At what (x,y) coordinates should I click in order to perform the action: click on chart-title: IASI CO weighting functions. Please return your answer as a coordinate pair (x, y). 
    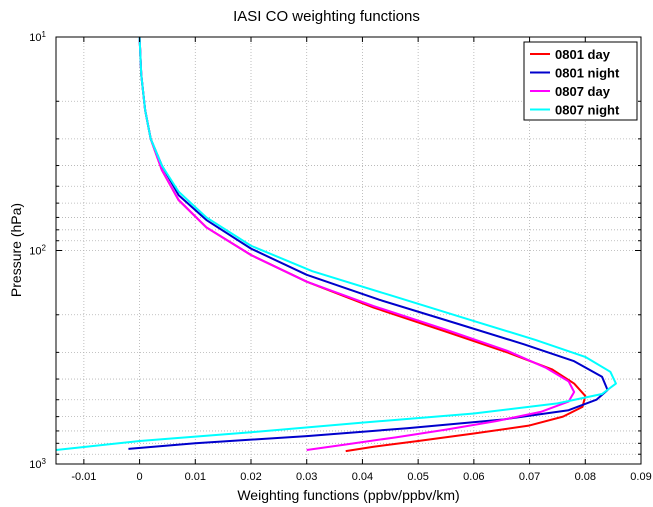
    Looking at the image, I should click on (326, 16).